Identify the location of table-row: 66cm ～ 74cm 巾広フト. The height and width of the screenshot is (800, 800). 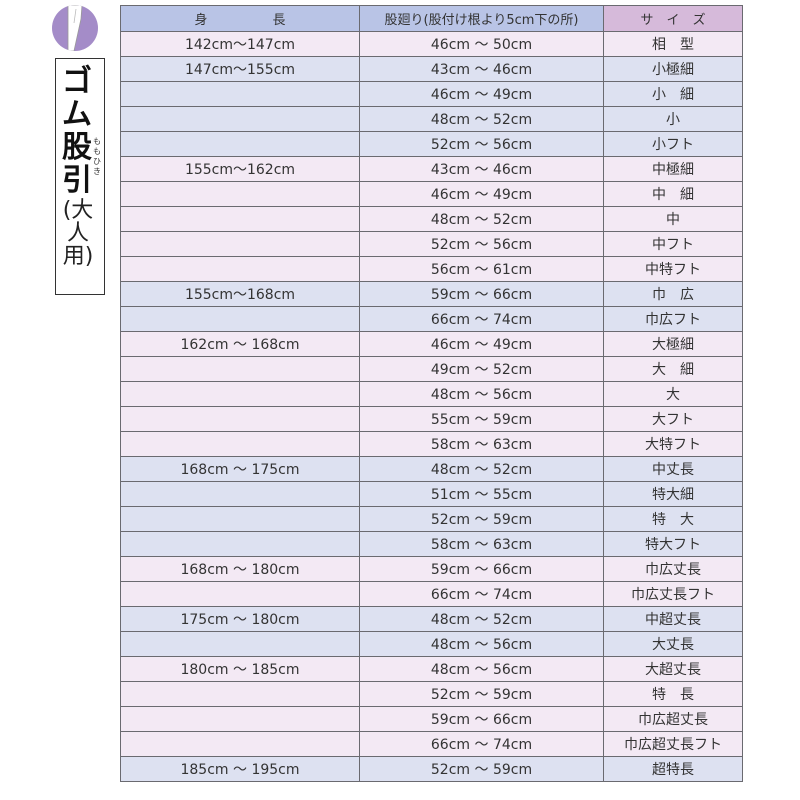
(431, 319).